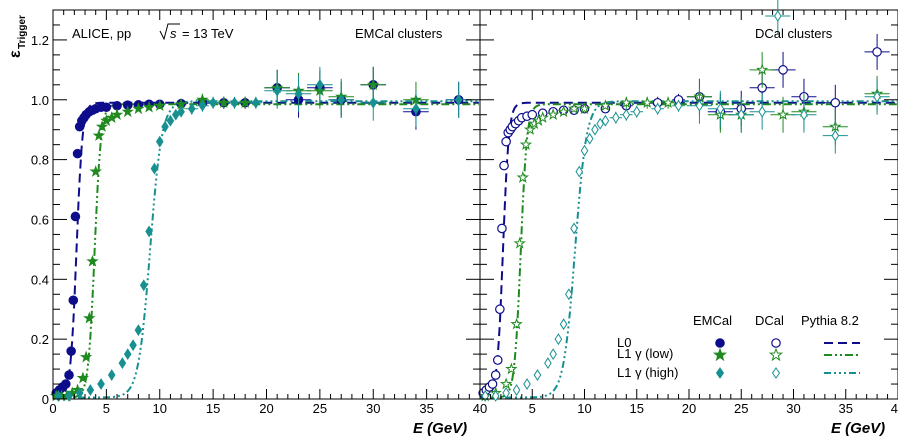 This screenshot has height=437, width=898. I want to click on y-tick-label: 0.8, so click(40, 160).